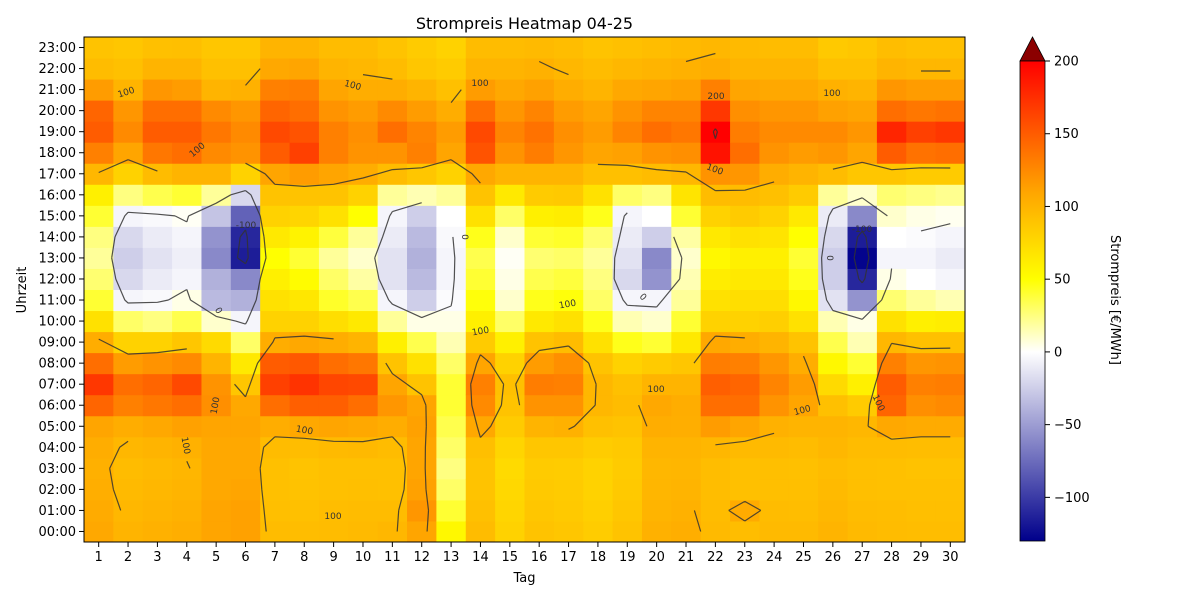 The width and height of the screenshot is (1200, 600). Describe the element at coordinates (57, 427) in the screenshot. I see `y-tick-label: 05:00` at that location.